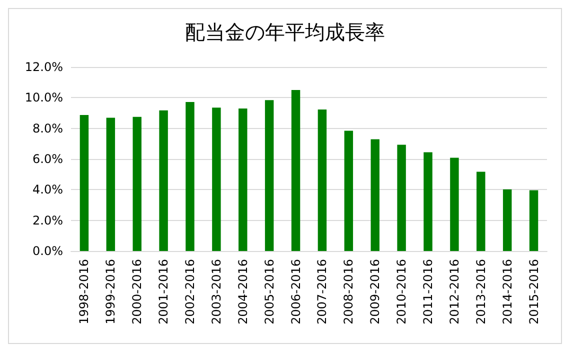  Describe the element at coordinates (375, 291) in the screenshot. I see `x-tick-label: 2009-2016` at that location.